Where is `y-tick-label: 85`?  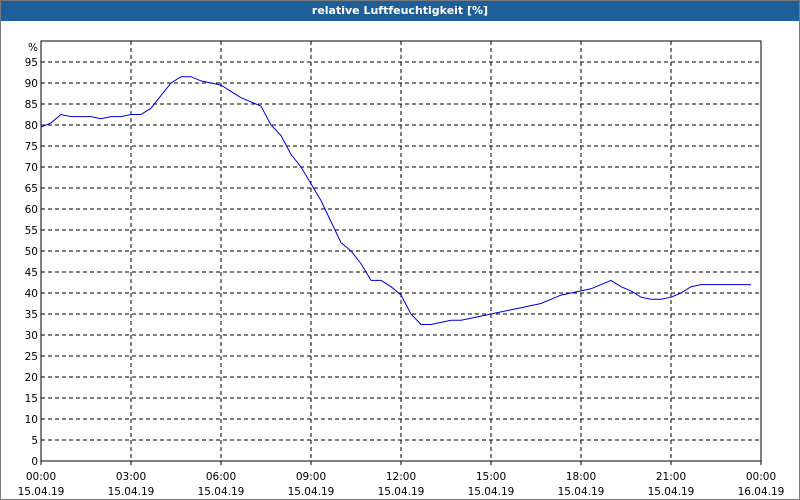 y-tick-label: 85 is located at coordinates (31, 105).